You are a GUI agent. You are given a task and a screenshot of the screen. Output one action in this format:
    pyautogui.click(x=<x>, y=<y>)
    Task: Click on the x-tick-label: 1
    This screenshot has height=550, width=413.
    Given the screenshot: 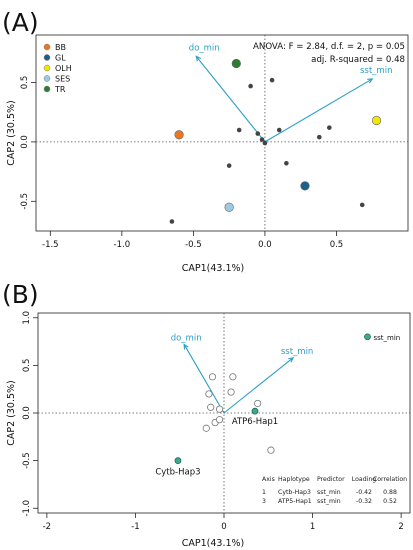 What is the action you would take?
    pyautogui.click(x=312, y=527)
    